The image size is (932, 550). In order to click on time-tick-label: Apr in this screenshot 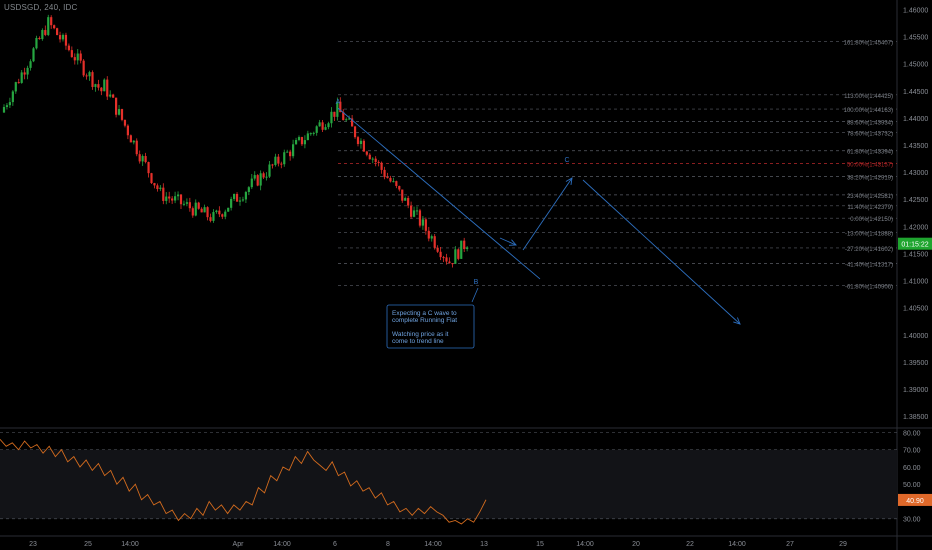, I will do `click(239, 544)`.